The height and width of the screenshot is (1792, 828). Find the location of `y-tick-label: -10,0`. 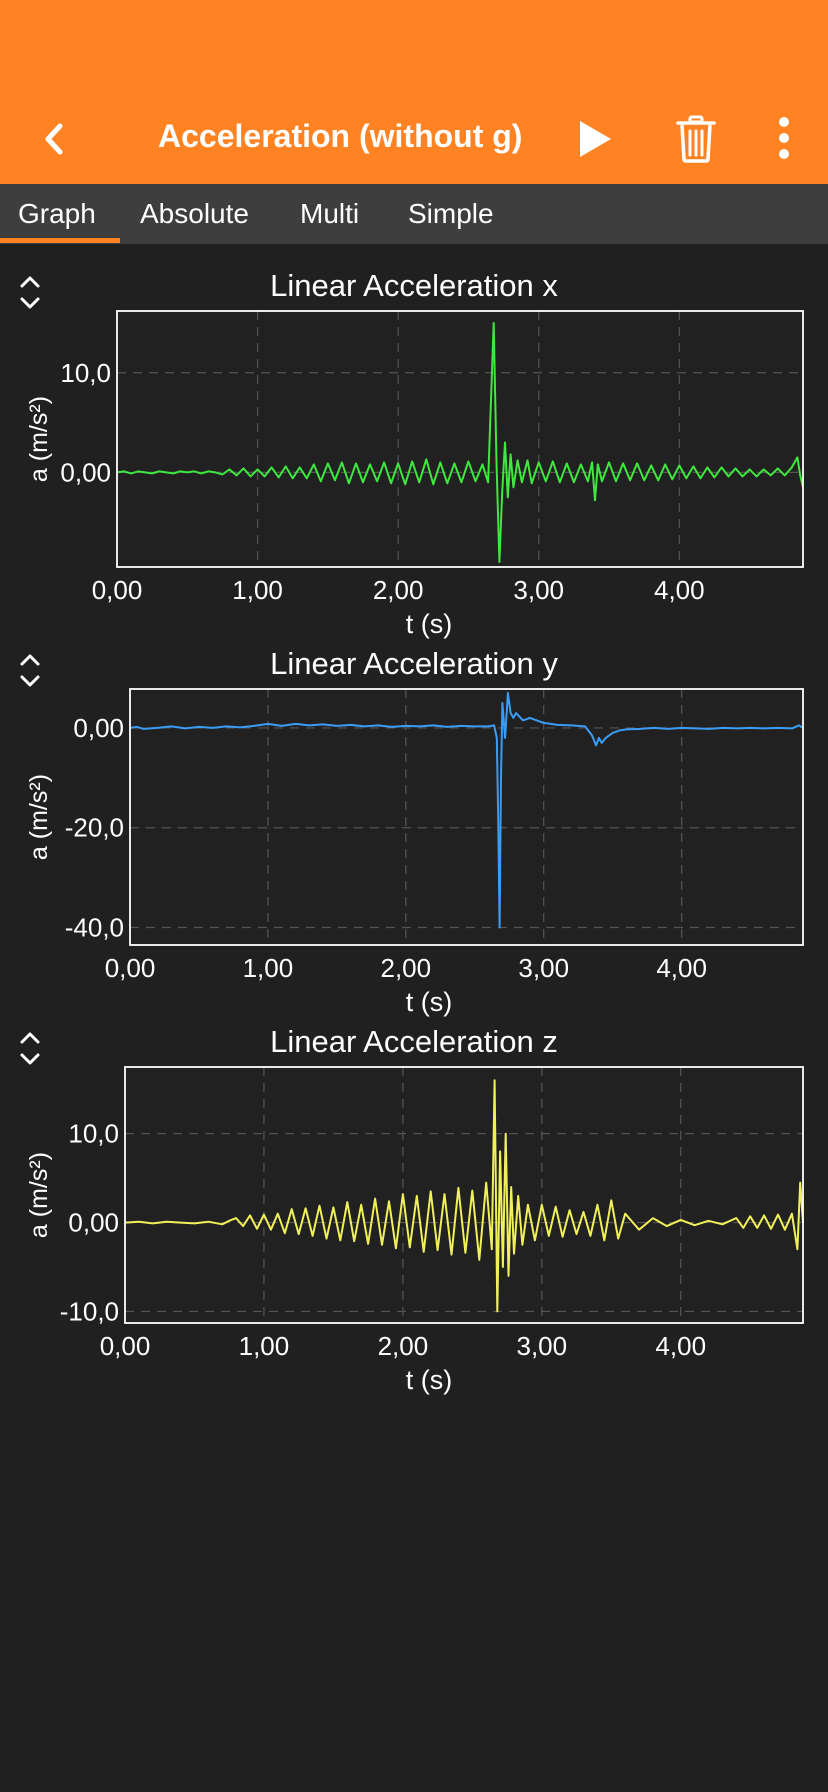

y-tick-label: -10,0 is located at coordinates (89, 1311).